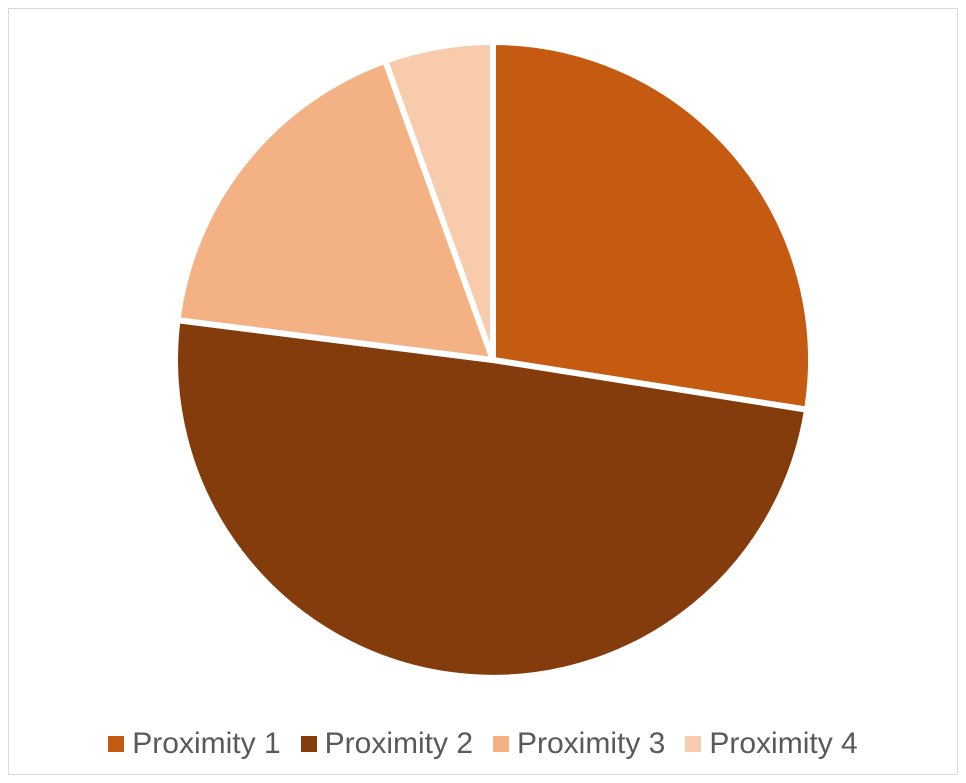 This screenshot has height=783, width=966. I want to click on legend-item-2: Proximity 2, so click(386, 744).